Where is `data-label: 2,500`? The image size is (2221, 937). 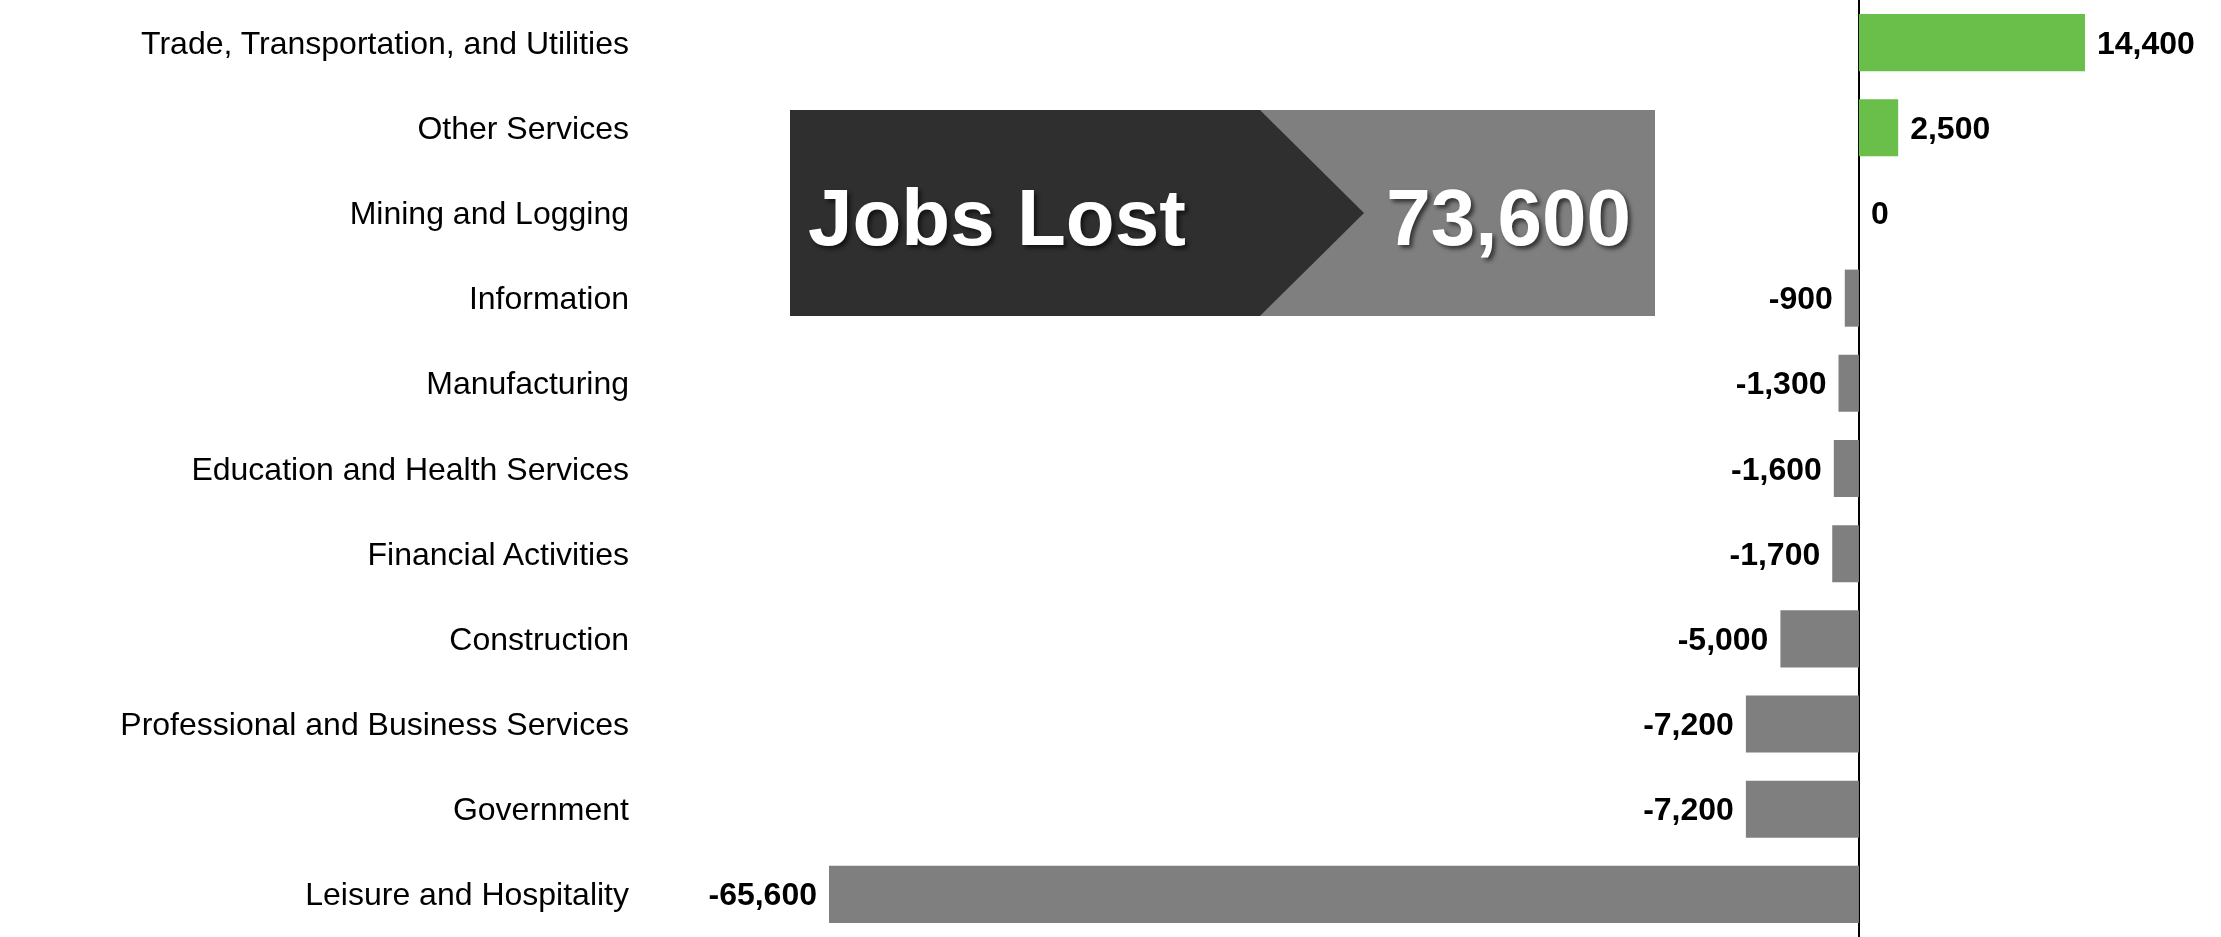 data-label: 2,500 is located at coordinates (1950, 127).